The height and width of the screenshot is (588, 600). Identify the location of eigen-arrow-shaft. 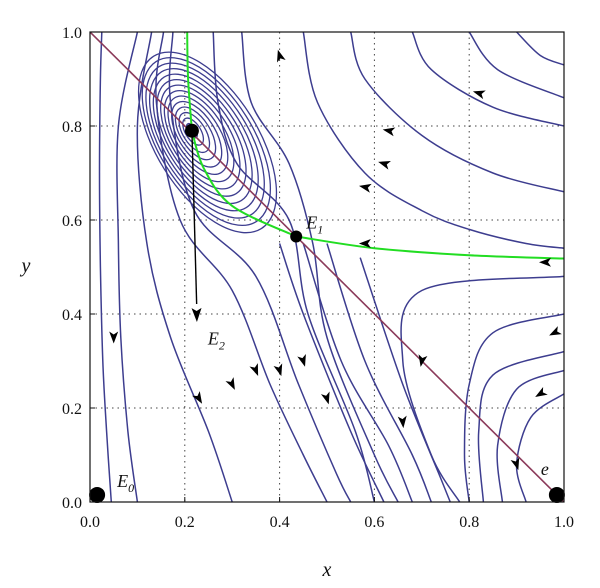
(194, 217).